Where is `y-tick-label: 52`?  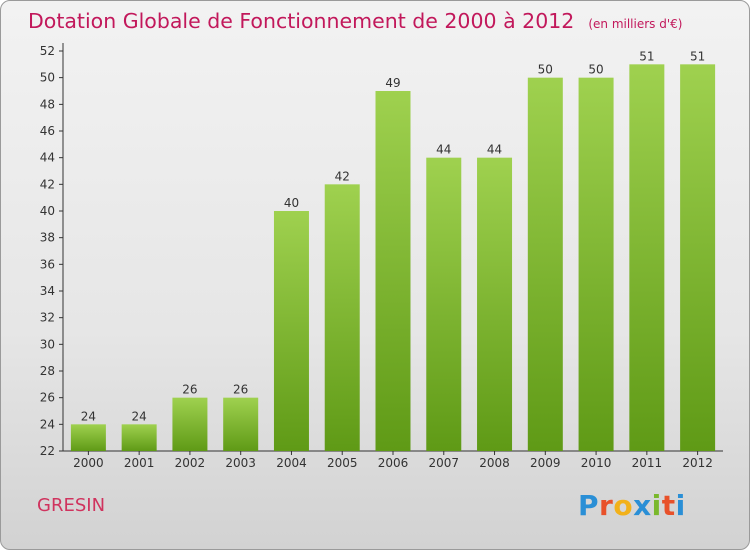 y-tick-label: 52 is located at coordinates (47, 51).